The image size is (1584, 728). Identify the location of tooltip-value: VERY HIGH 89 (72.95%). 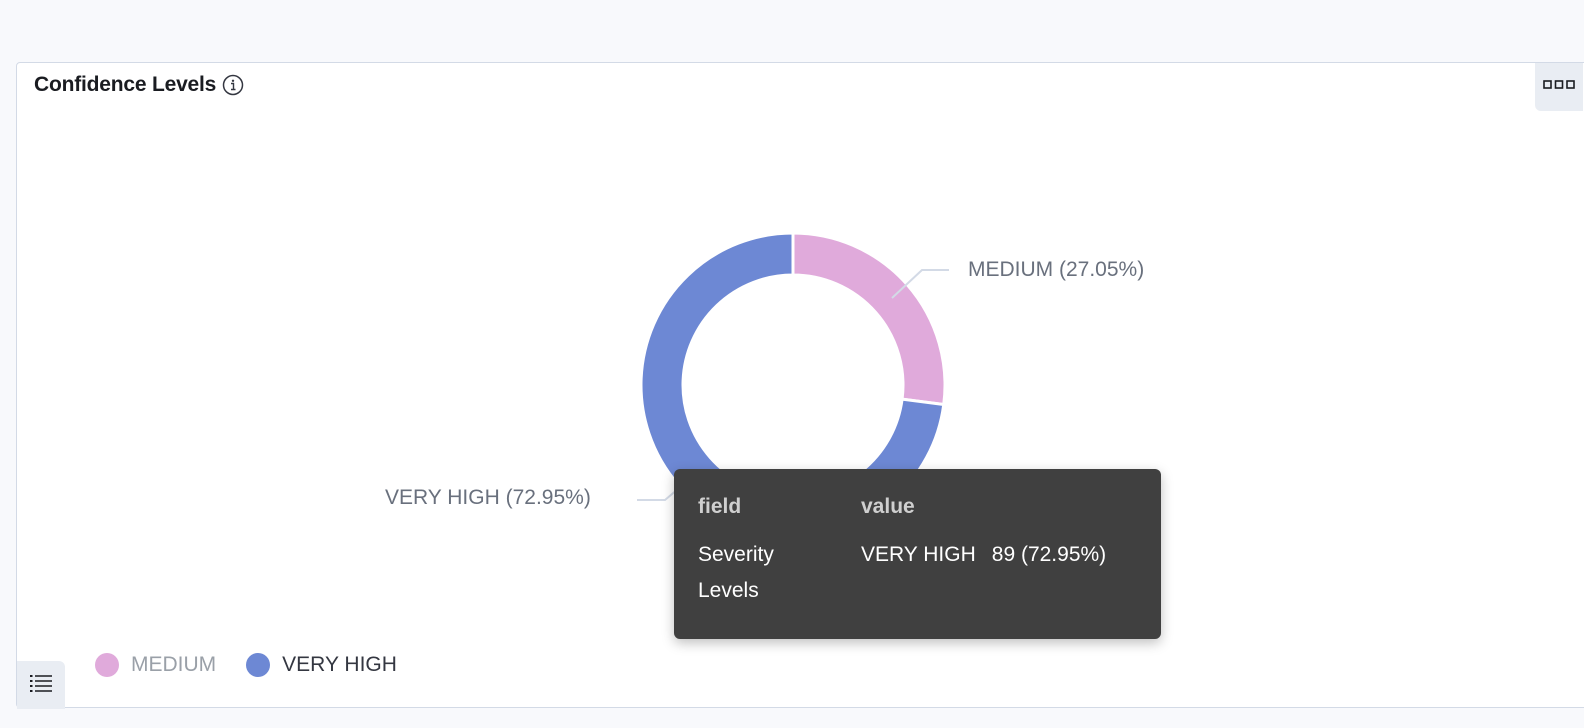
(999, 573).